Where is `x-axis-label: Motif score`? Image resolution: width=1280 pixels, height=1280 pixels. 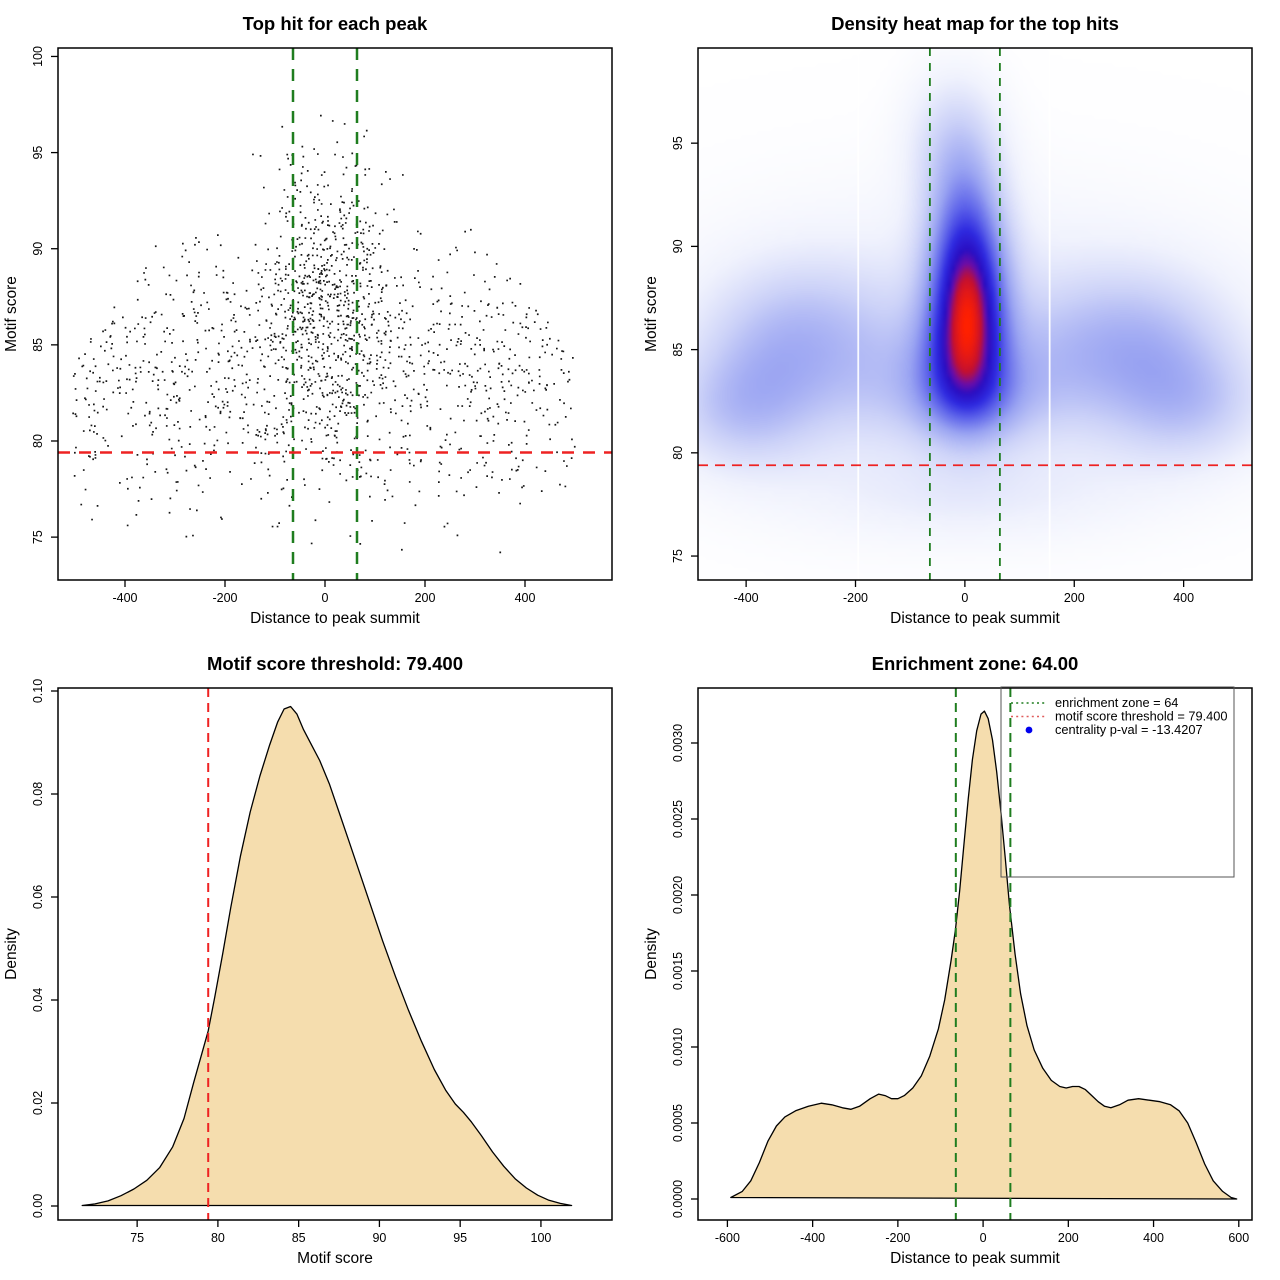 x-axis-label: Motif score is located at coordinates (335, 1258).